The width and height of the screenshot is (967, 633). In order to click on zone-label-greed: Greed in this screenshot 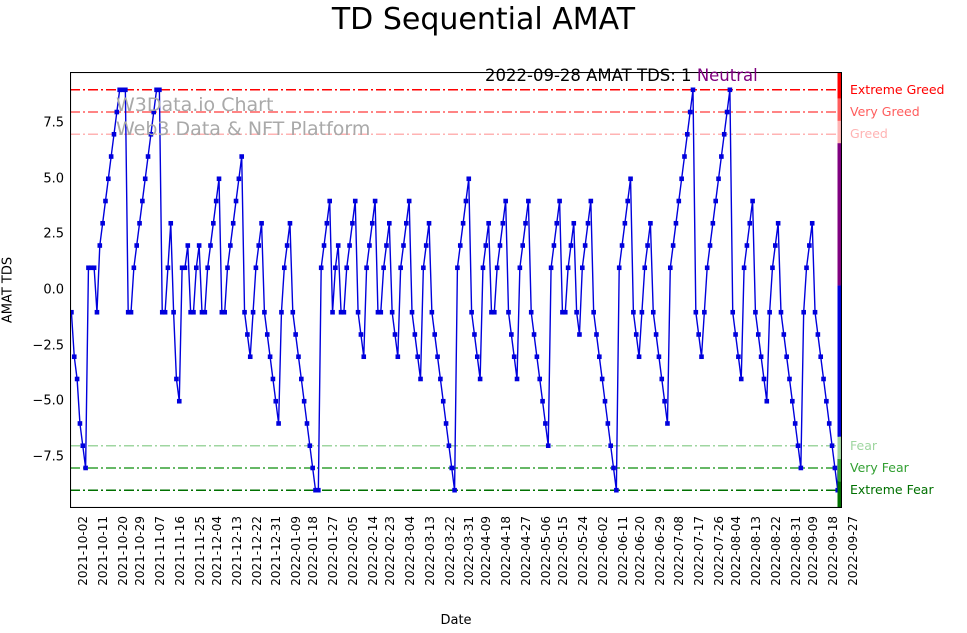, I will do `click(869, 134)`.